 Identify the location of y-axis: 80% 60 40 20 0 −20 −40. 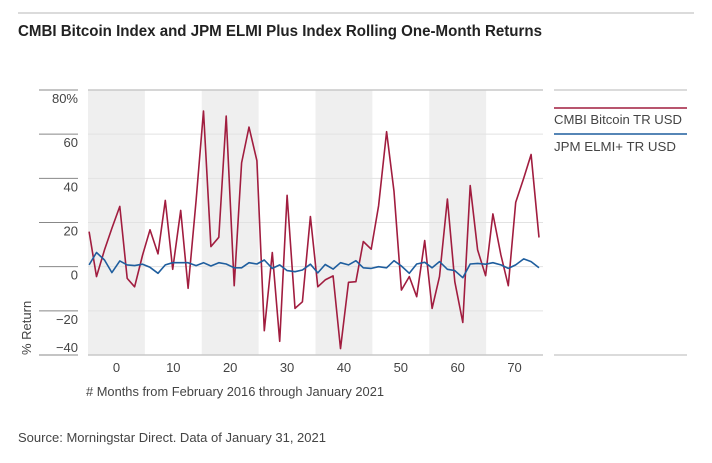
(58, 222).